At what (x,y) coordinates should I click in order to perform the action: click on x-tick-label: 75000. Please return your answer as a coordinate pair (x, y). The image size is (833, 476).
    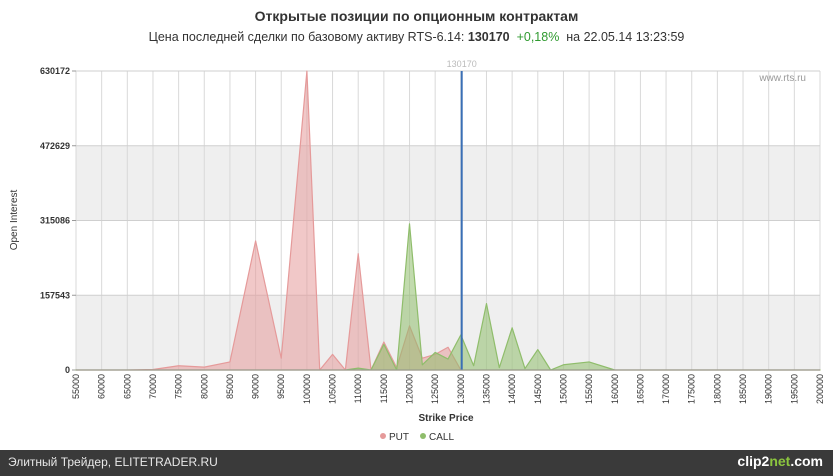
    Looking at the image, I should click on (179, 386).